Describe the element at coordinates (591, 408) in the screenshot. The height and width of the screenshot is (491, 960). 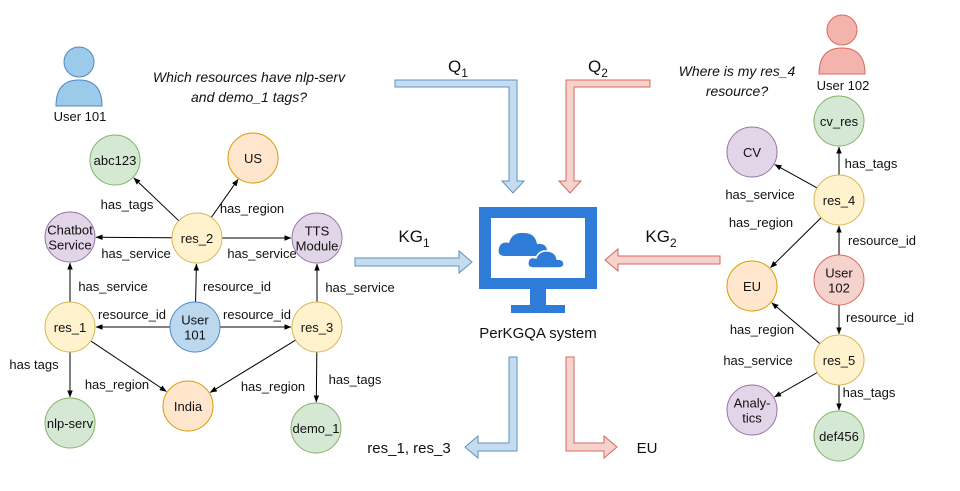
I see `answer-right-arrow` at that location.